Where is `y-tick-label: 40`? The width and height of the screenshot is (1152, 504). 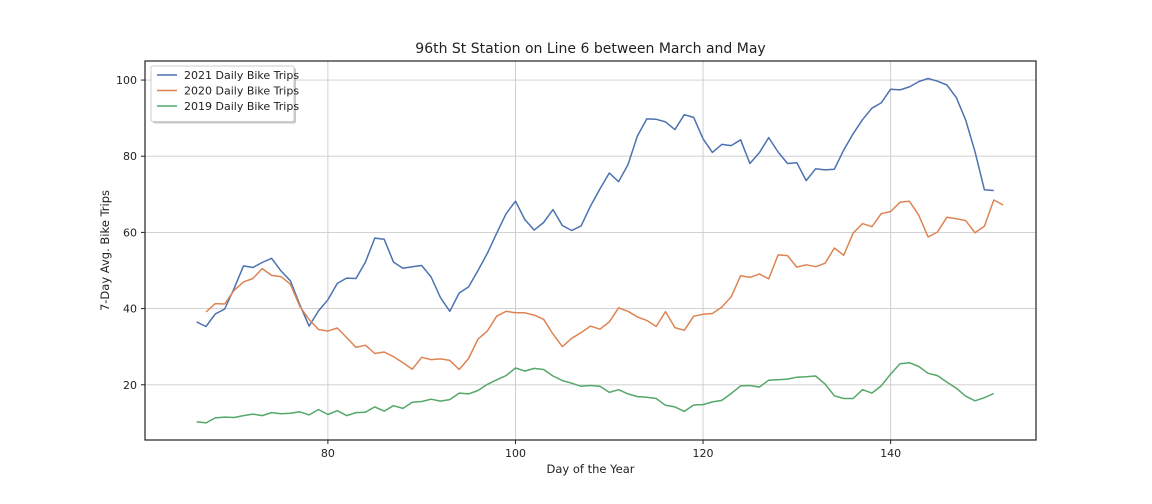 y-tick-label: 40 is located at coordinates (130, 309).